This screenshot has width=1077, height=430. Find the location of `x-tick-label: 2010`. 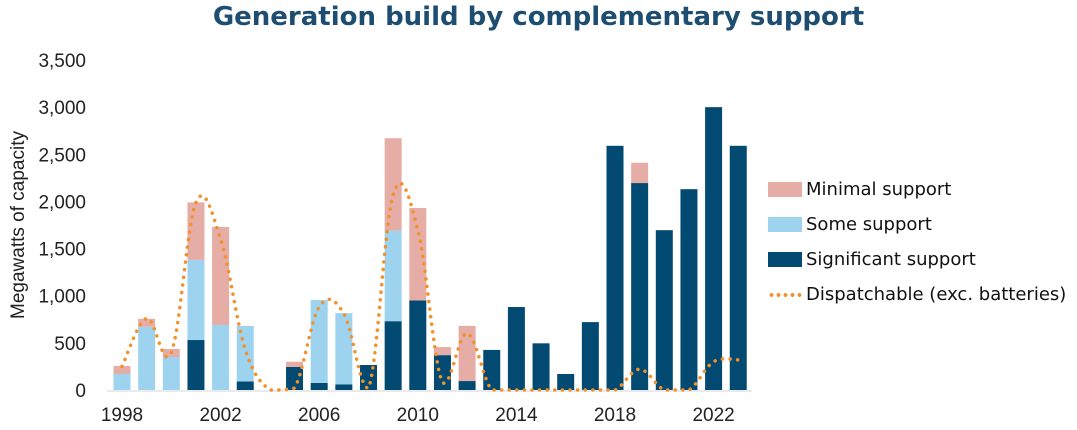

x-tick-label: 2010 is located at coordinates (418, 415).